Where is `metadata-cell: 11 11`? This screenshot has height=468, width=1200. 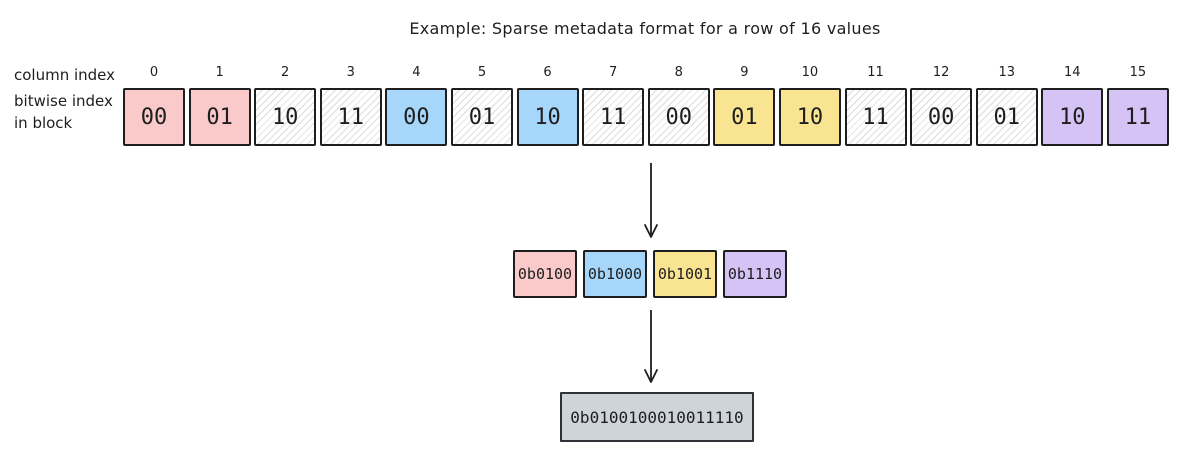
metadata-cell: 11 11 is located at coordinates (875, 104).